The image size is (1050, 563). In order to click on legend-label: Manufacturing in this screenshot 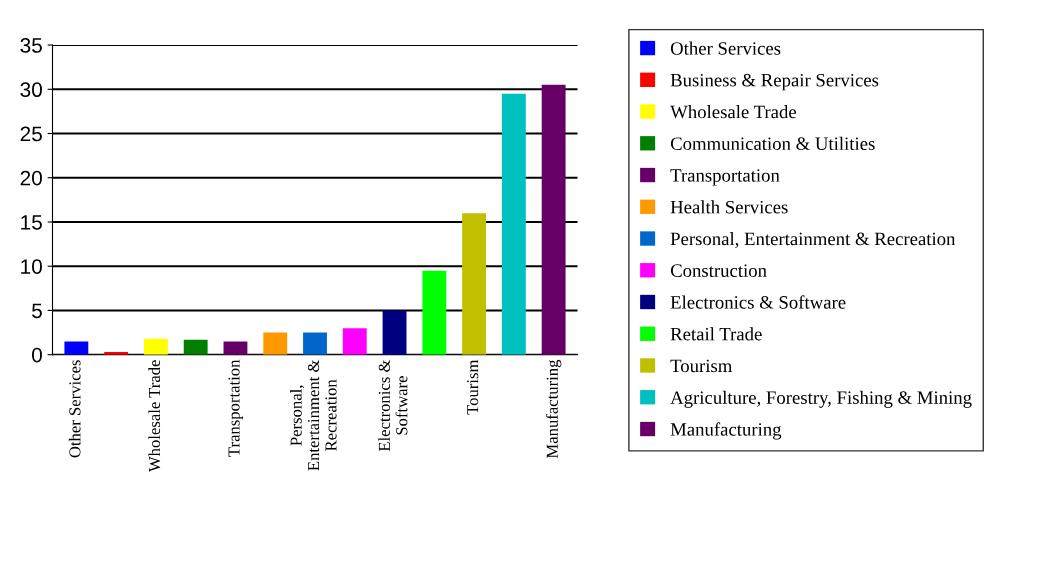, I will do `click(726, 431)`.